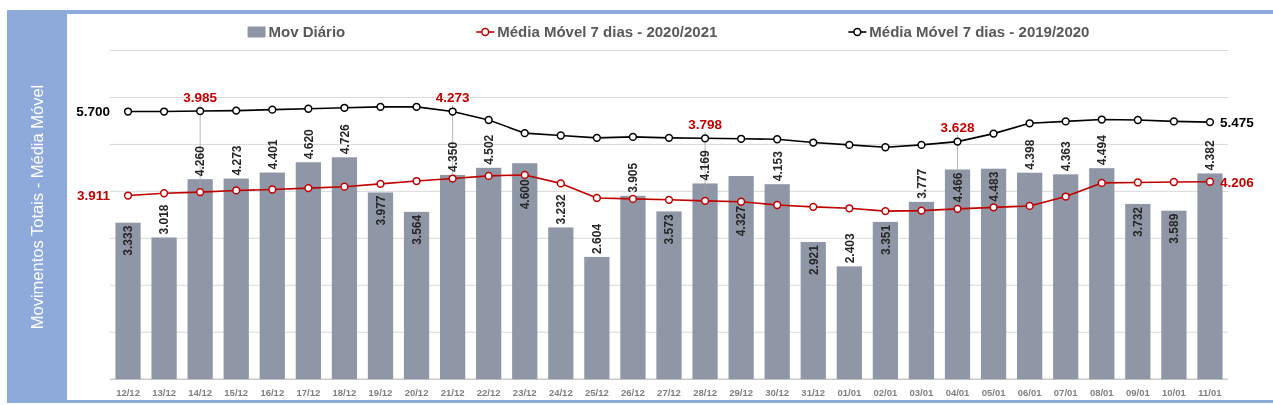 The image size is (1273, 405). I want to click on data-label: 3.985, so click(200, 97).